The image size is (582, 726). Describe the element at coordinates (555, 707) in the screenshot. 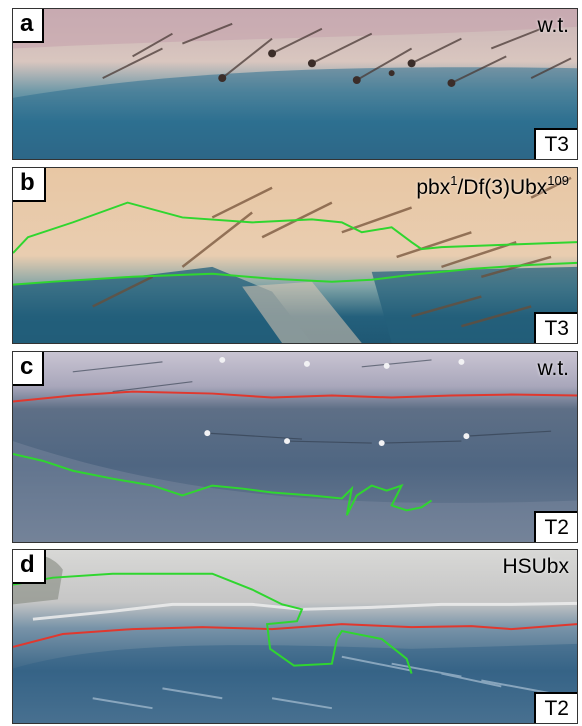

I see `panel-d-segment: T2` at that location.